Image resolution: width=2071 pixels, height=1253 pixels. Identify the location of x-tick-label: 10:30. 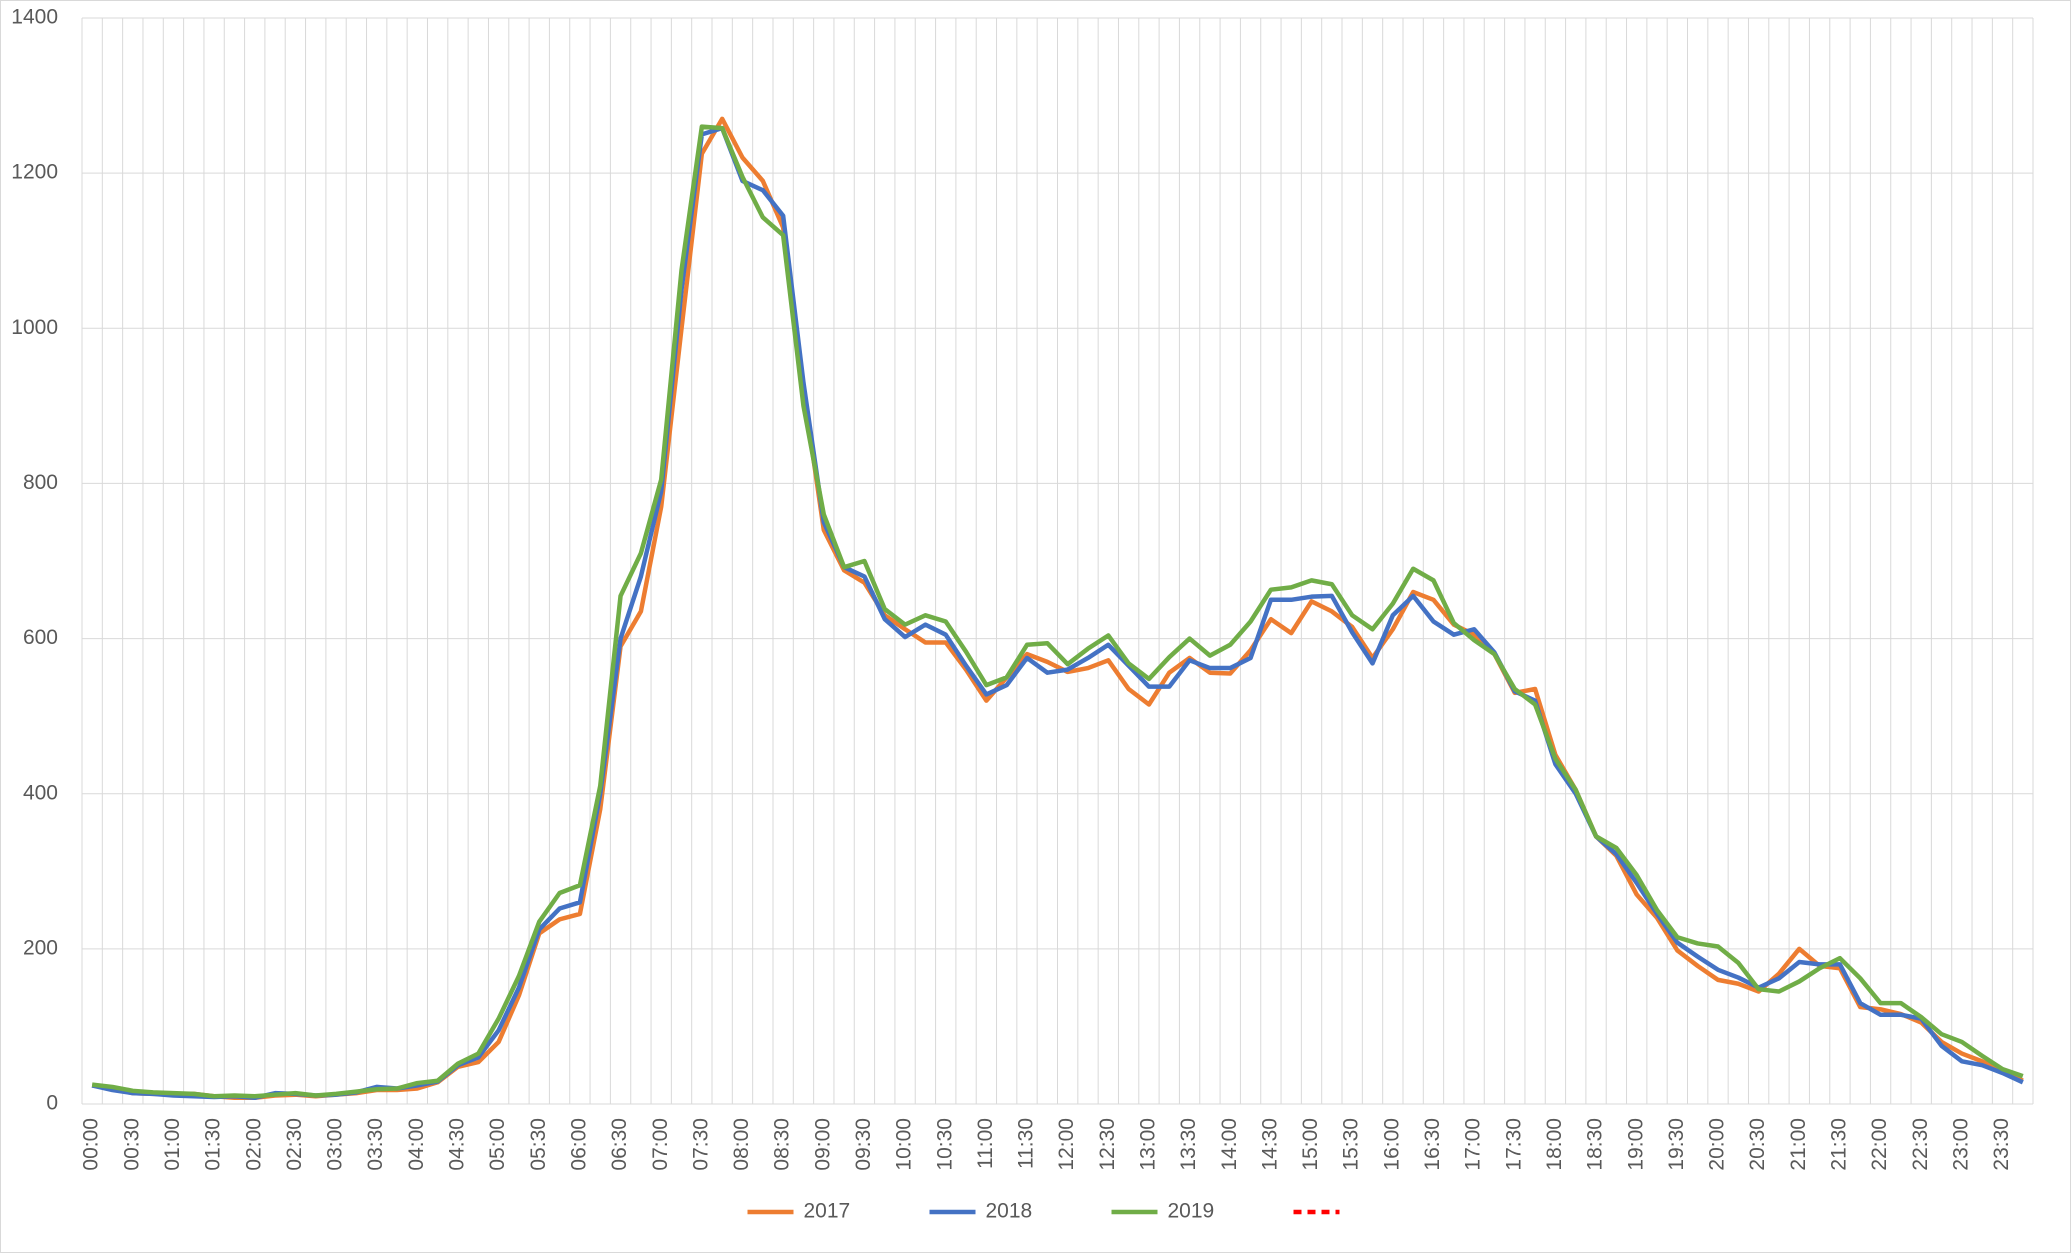
(944, 1144).